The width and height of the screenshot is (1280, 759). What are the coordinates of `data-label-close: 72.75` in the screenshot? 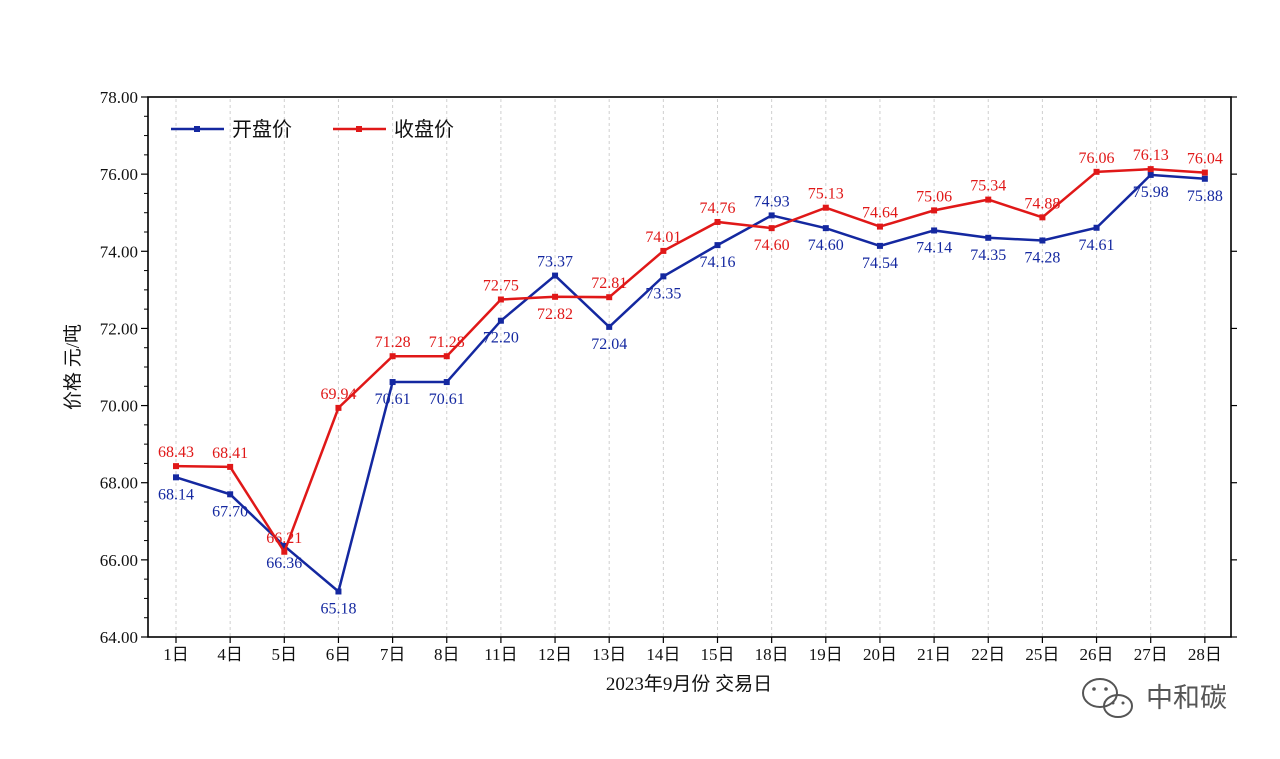 It's located at (501, 286).